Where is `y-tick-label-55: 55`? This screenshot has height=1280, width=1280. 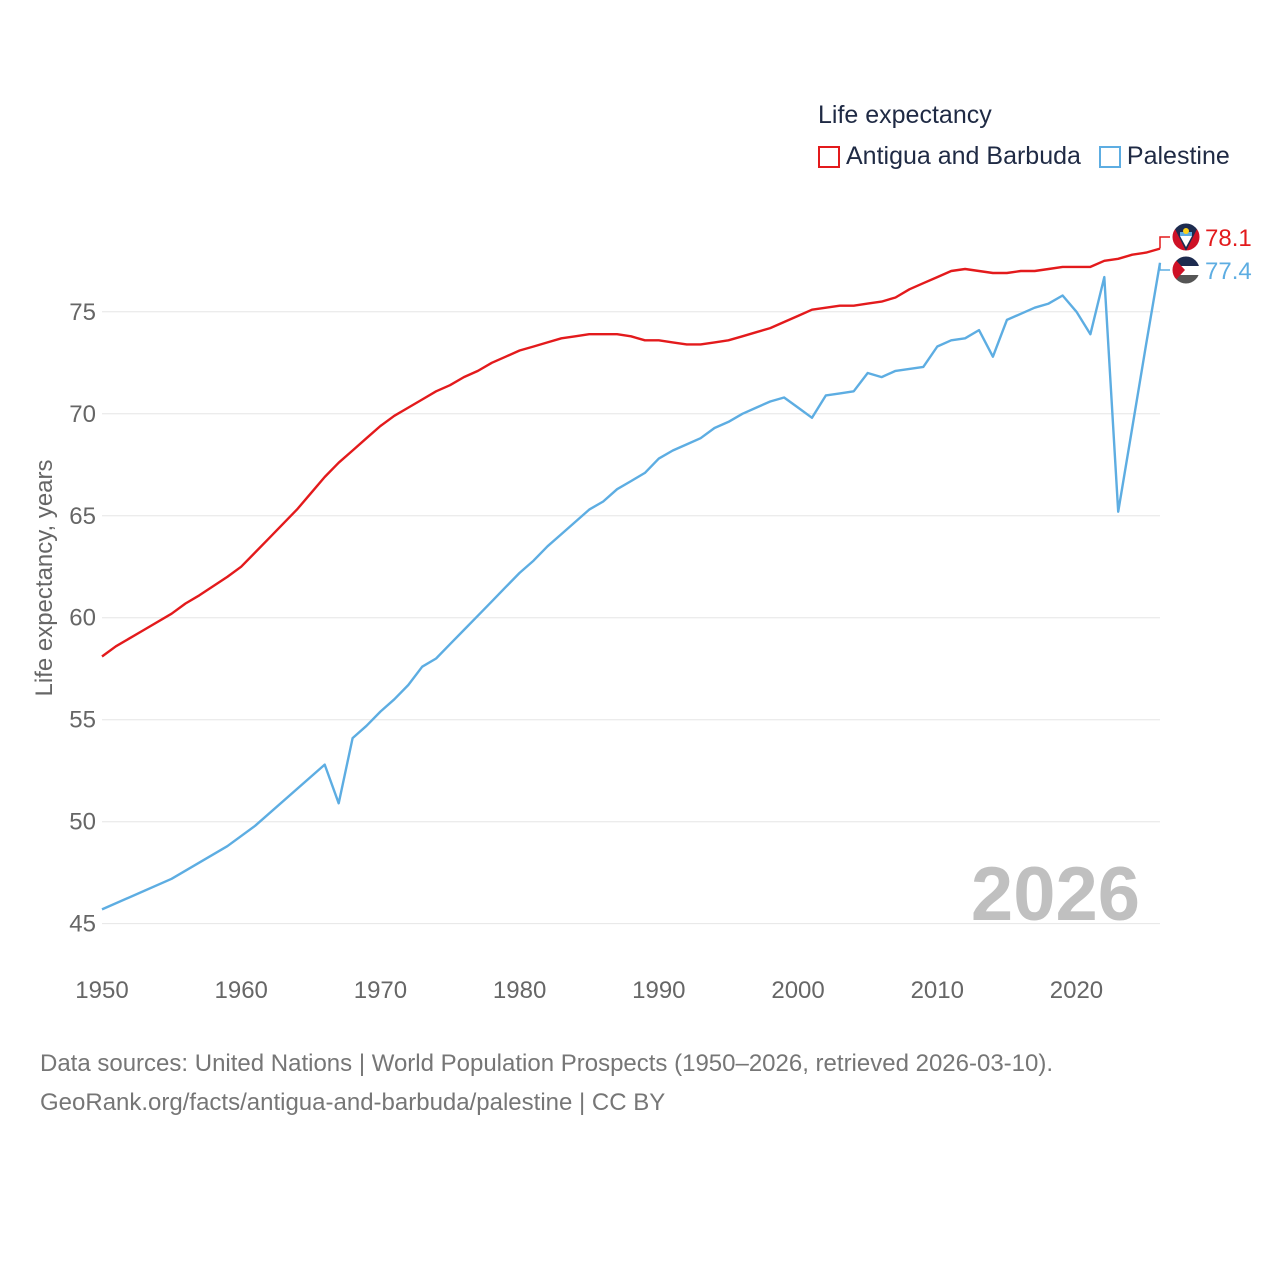 y-tick-label-55: 55 is located at coordinates (82, 720).